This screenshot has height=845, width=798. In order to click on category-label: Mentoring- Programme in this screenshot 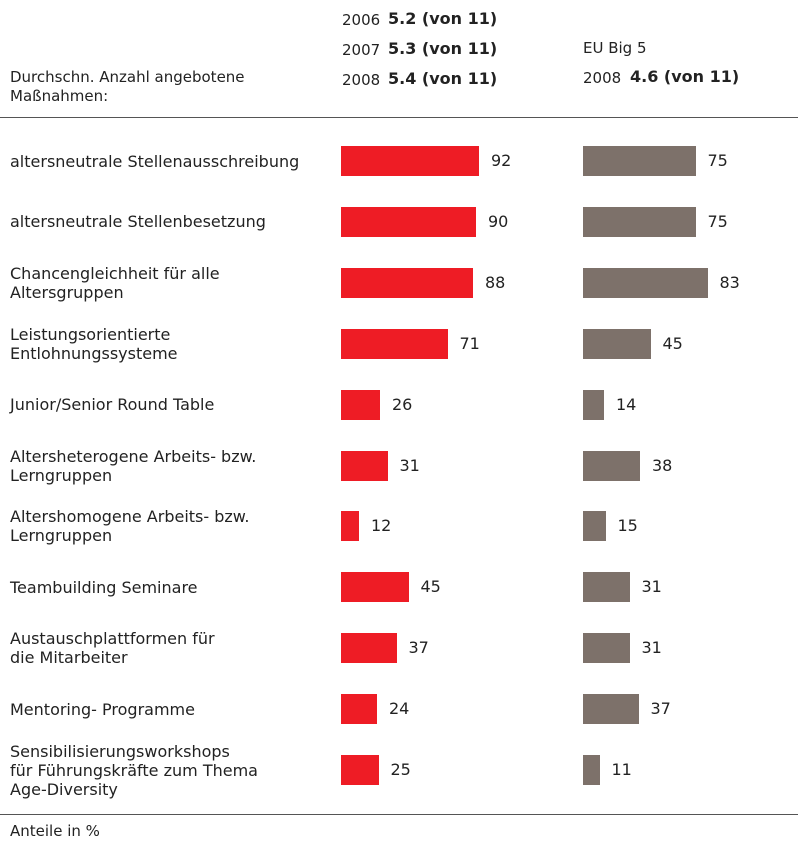, I will do `click(102, 709)`.